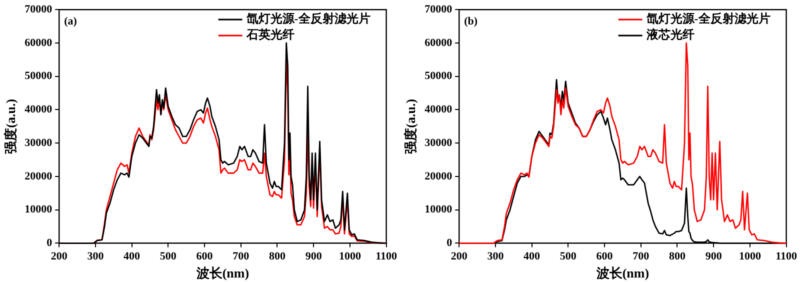 The width and height of the screenshot is (800, 282). Describe the element at coordinates (71, 21) in the screenshot. I see `annotation: (a)` at that location.